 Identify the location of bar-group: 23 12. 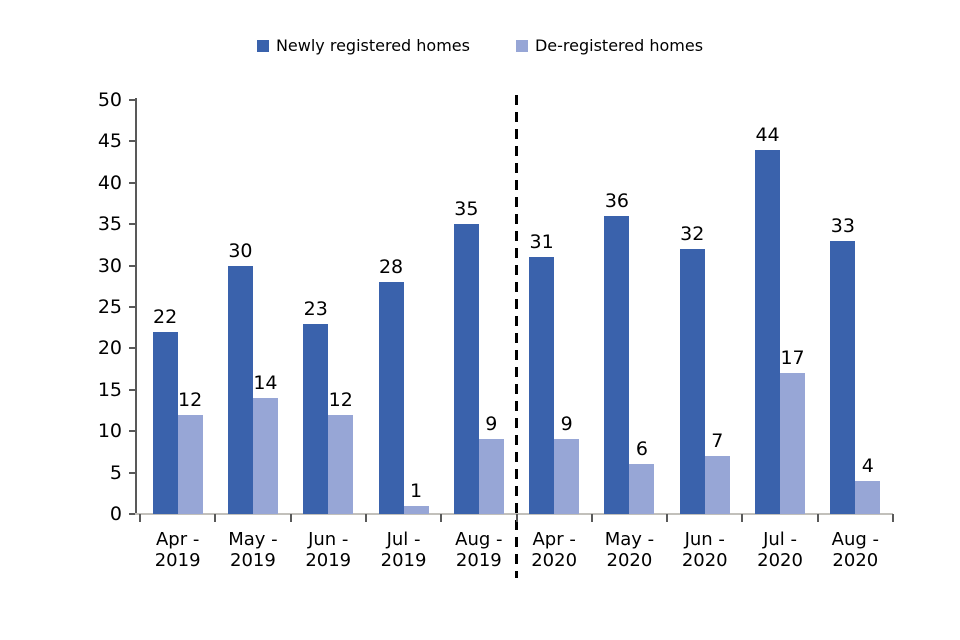
(328, 406).